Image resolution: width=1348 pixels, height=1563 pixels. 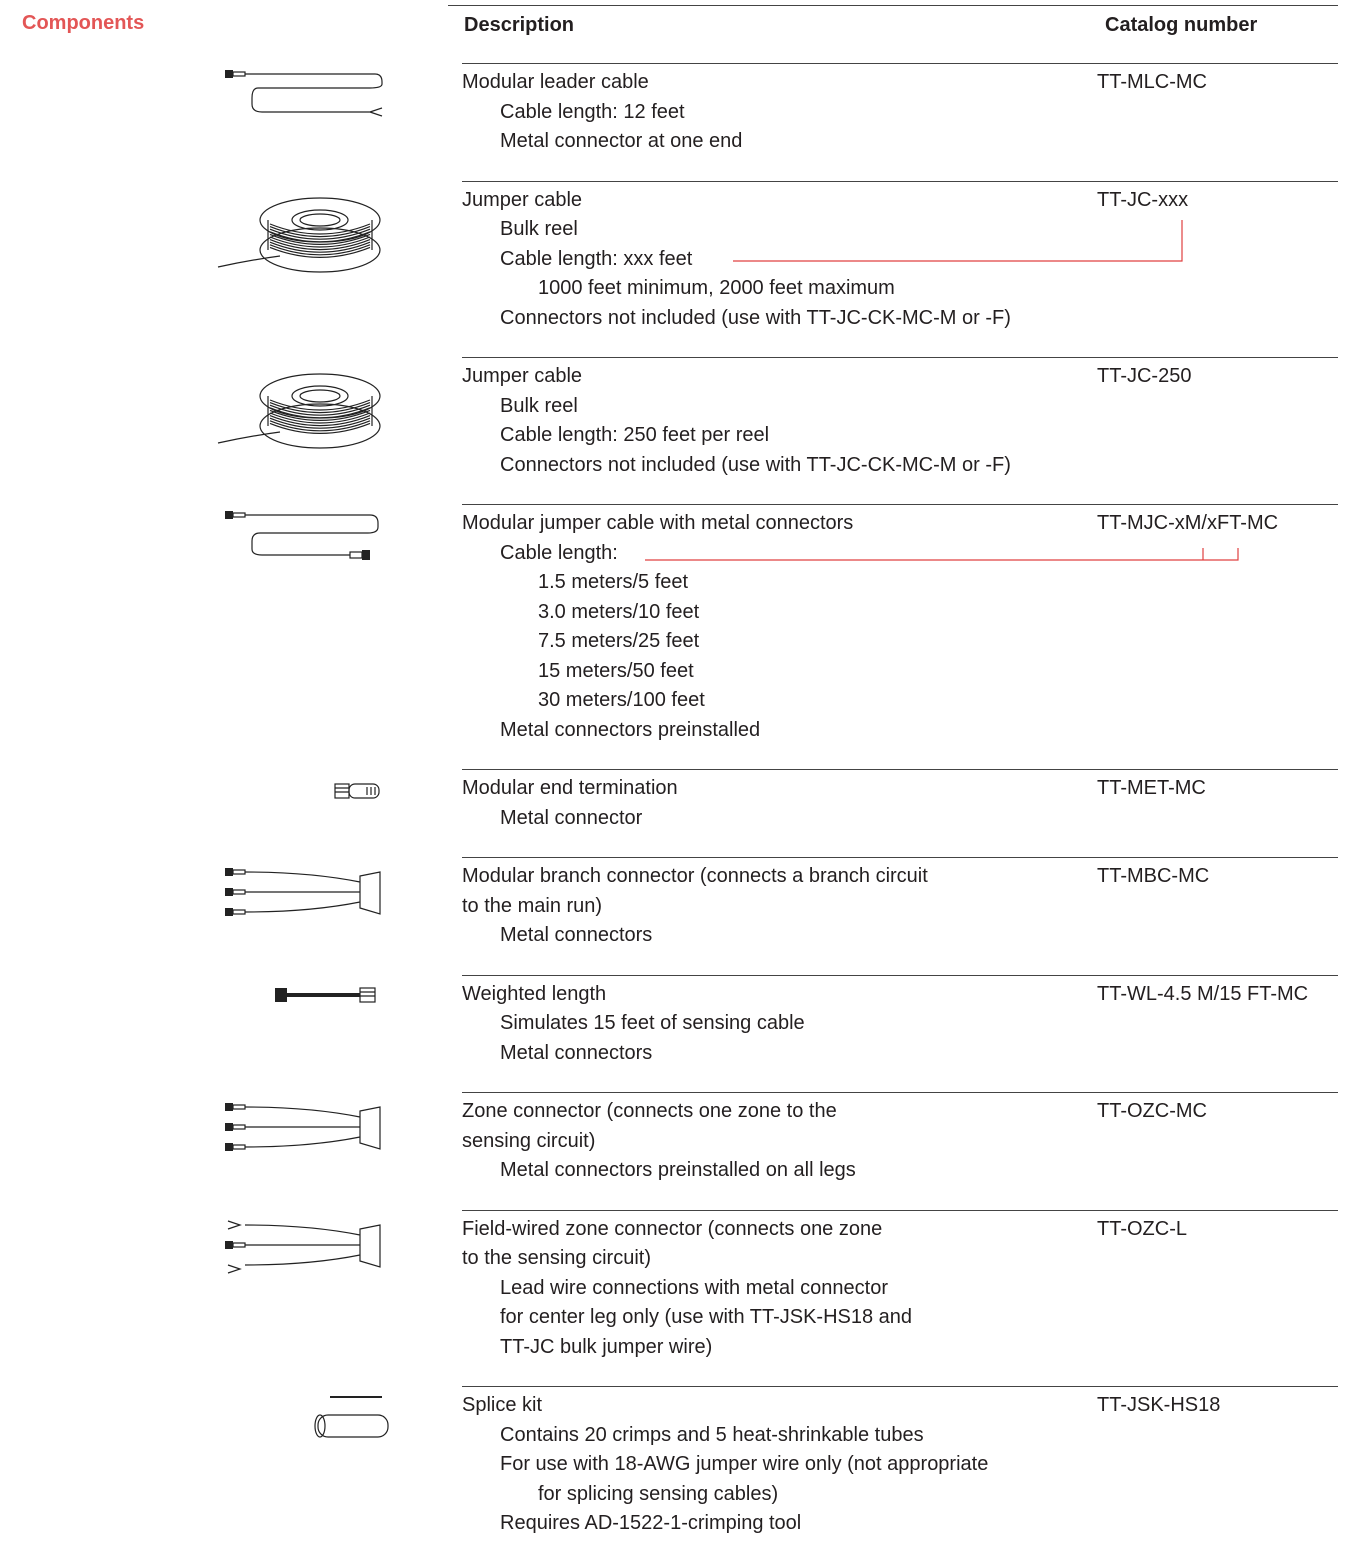 What do you see at coordinates (619, 611) in the screenshot?
I see `component-subdetail: 3.0 meters/10 feet` at bounding box center [619, 611].